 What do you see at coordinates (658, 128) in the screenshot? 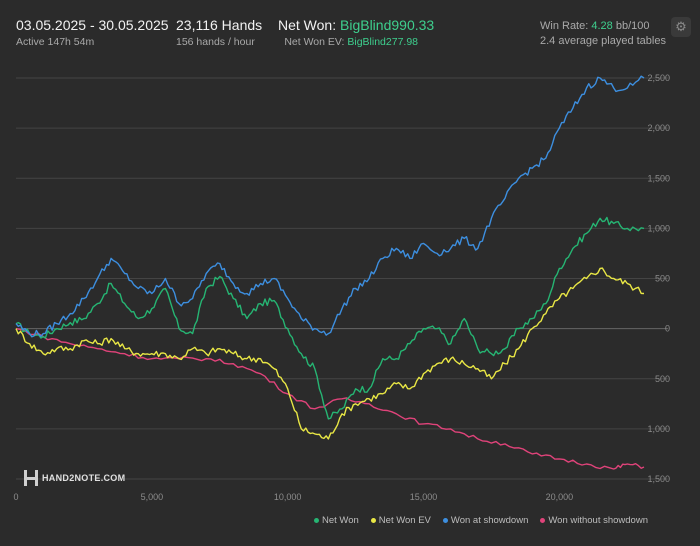
I see `y-tick-label: 2,000` at bounding box center [658, 128].